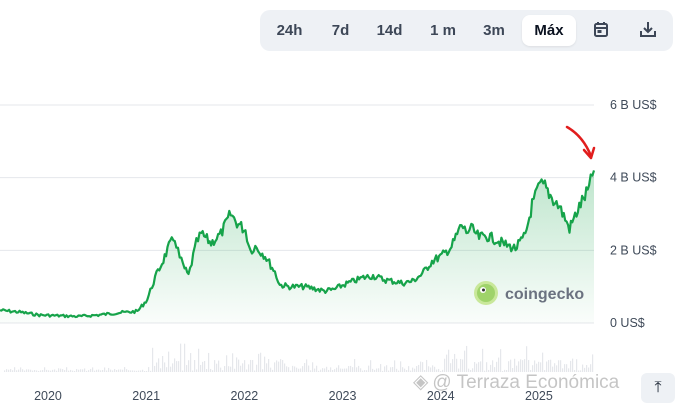  What do you see at coordinates (494, 30) in the screenshot?
I see `range-3m-button: 3m` at bounding box center [494, 30].